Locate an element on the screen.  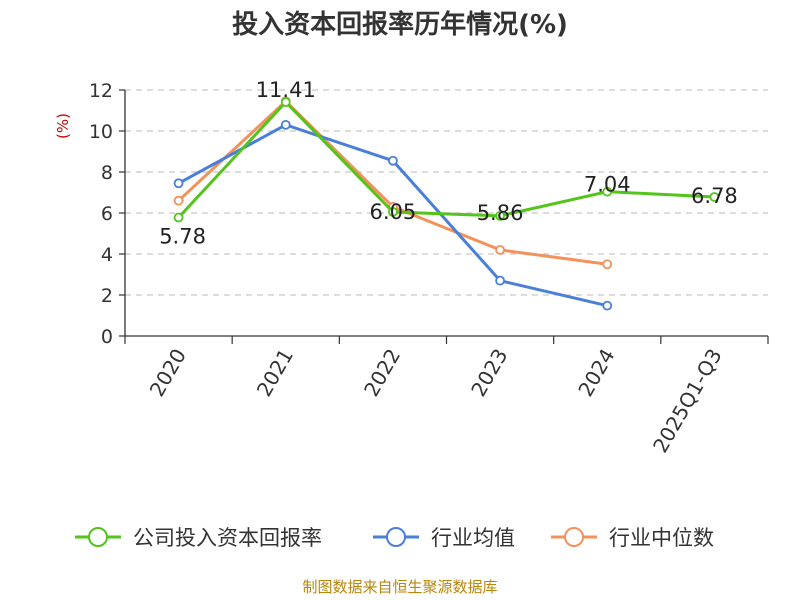
y-tick-label: 0 is located at coordinates (107, 337).